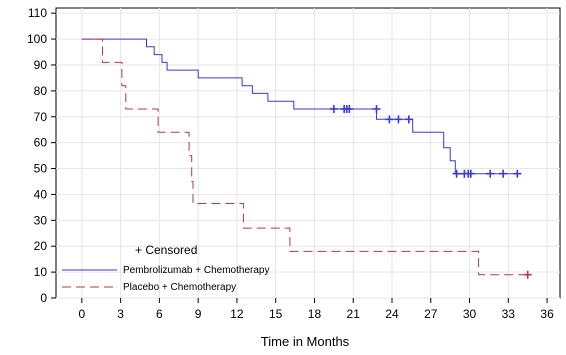  I want to click on x-tick-label: 36, so click(547, 314).